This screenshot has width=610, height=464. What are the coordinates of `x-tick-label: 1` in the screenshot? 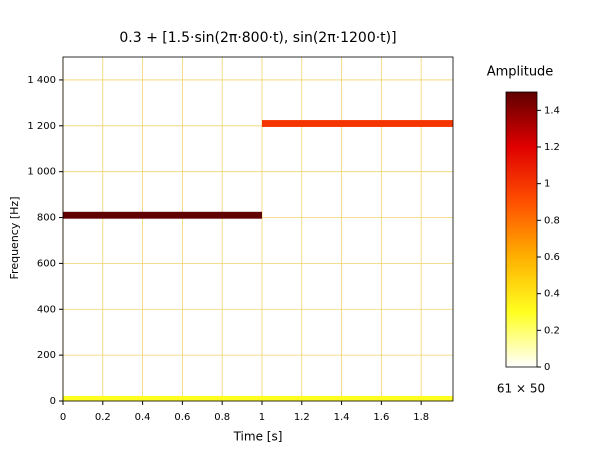 It's located at (262, 417).